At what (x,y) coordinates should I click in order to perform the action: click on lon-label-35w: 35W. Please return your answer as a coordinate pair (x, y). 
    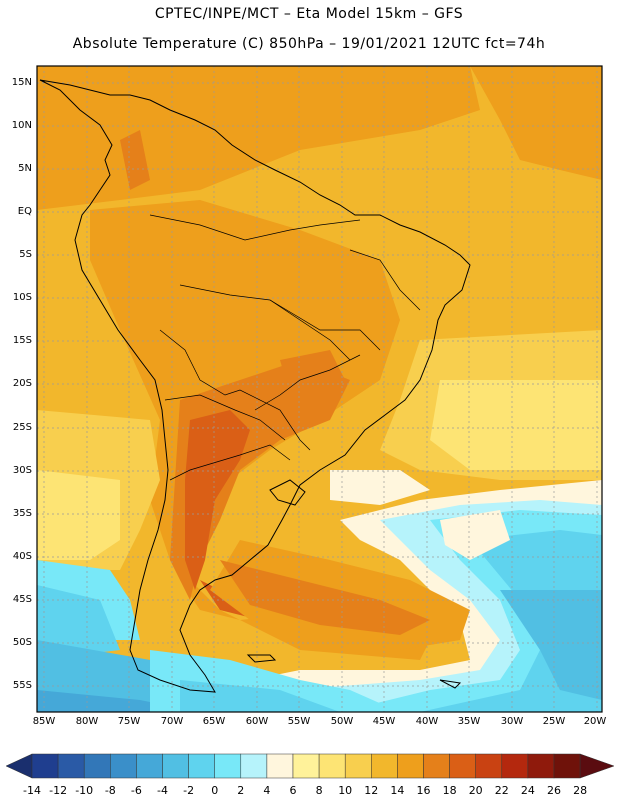
    Looking at the image, I should click on (469, 721).